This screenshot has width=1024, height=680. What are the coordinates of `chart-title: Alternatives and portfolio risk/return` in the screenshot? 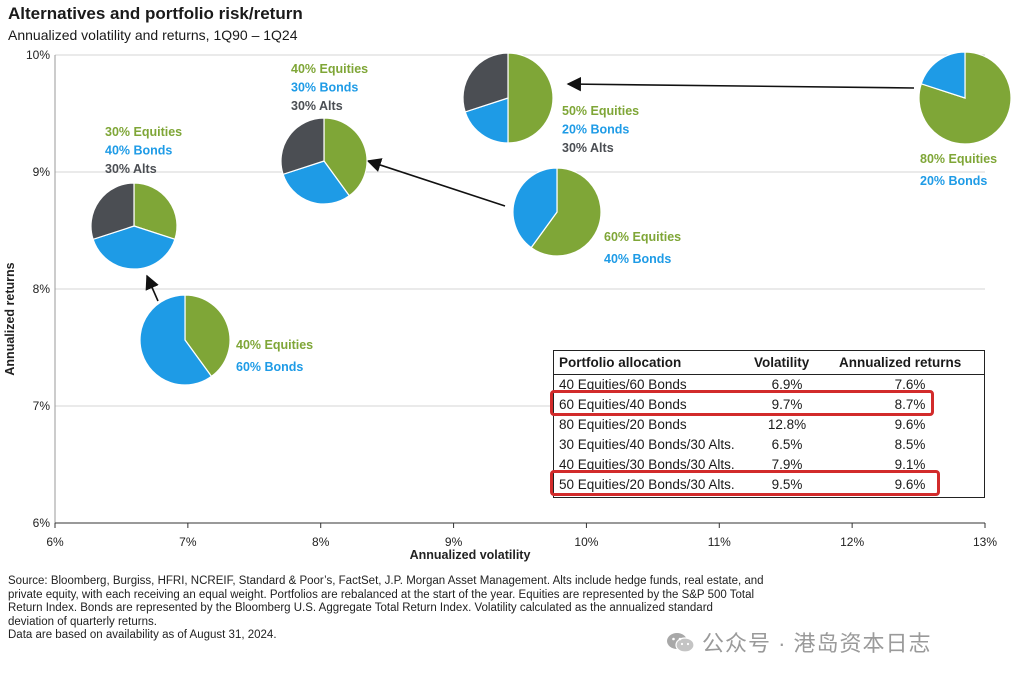 It's located at (155, 13).